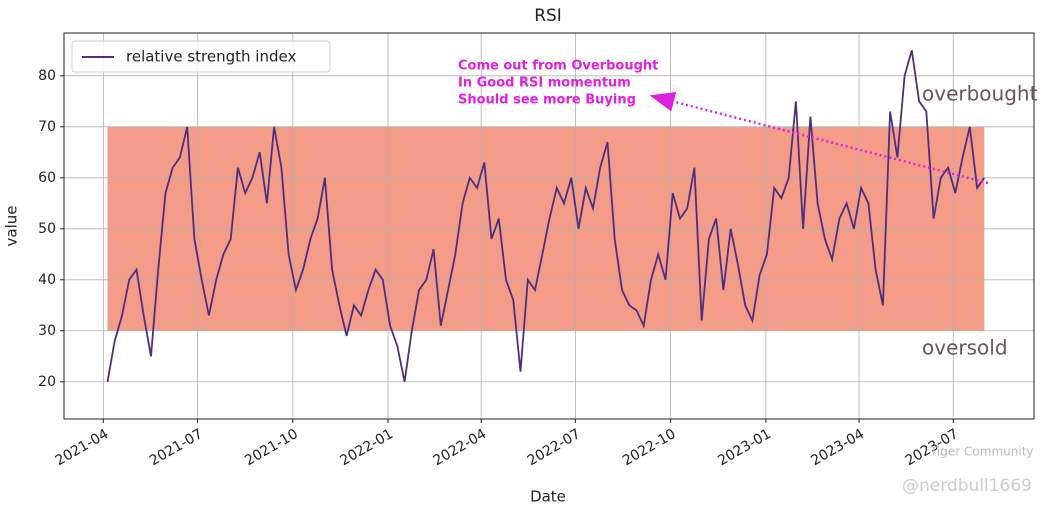  What do you see at coordinates (12, 226) in the screenshot?
I see `y-axis-label: value` at bounding box center [12, 226].